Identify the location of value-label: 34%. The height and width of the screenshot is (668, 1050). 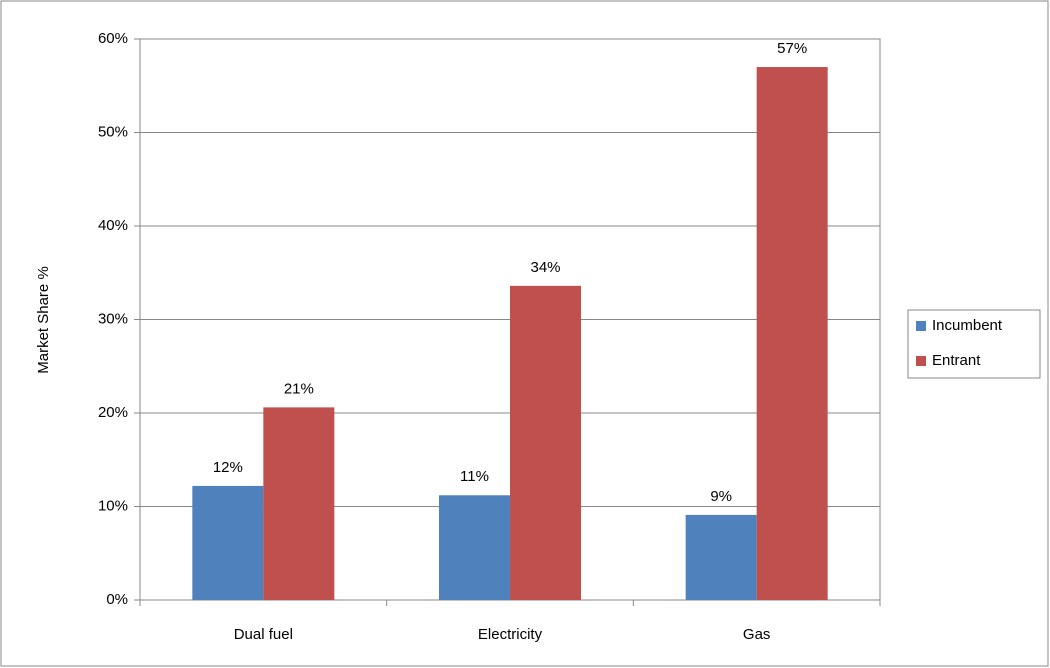
(545, 267).